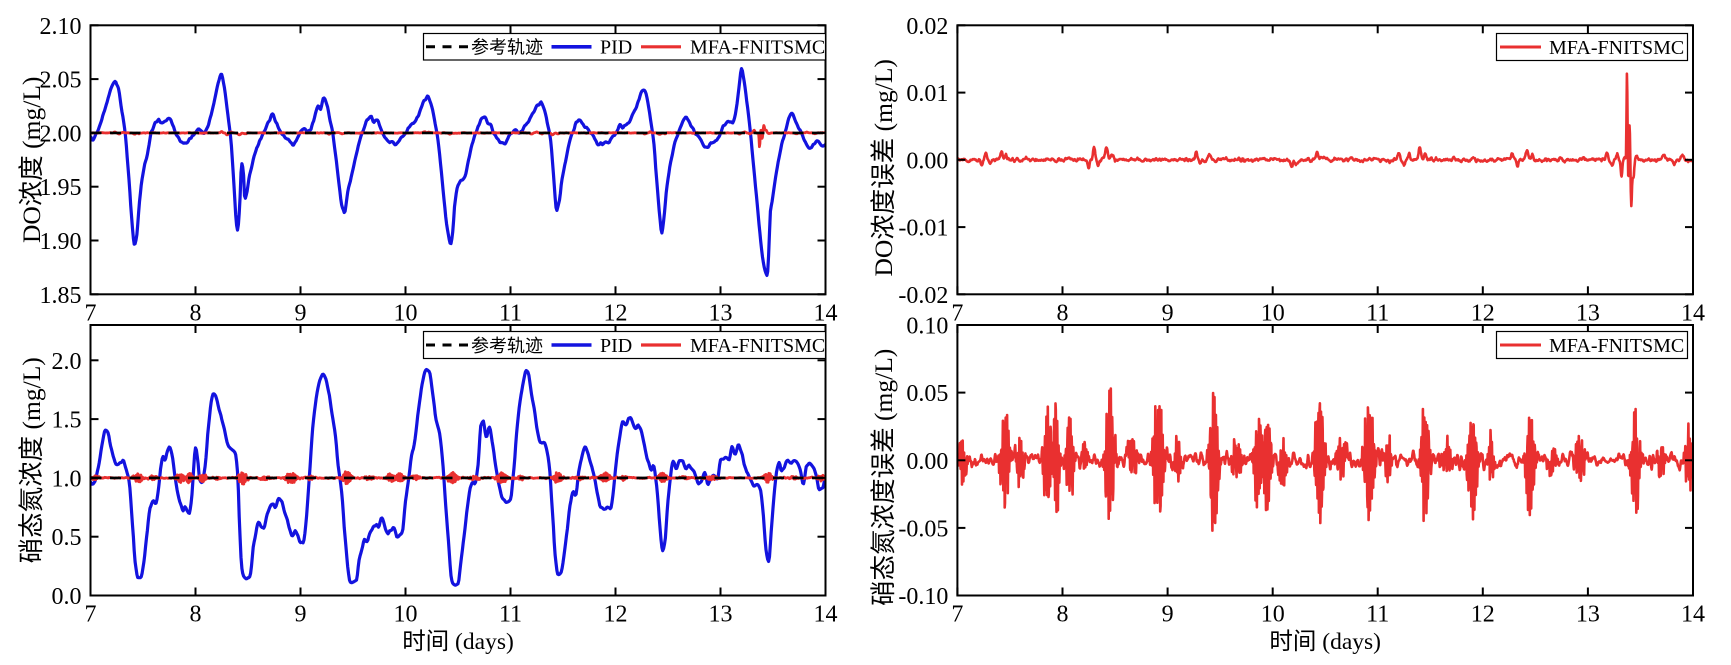  Describe the element at coordinates (61, 296) in the screenshot. I see `y-tick-label: 1.85` at that location.